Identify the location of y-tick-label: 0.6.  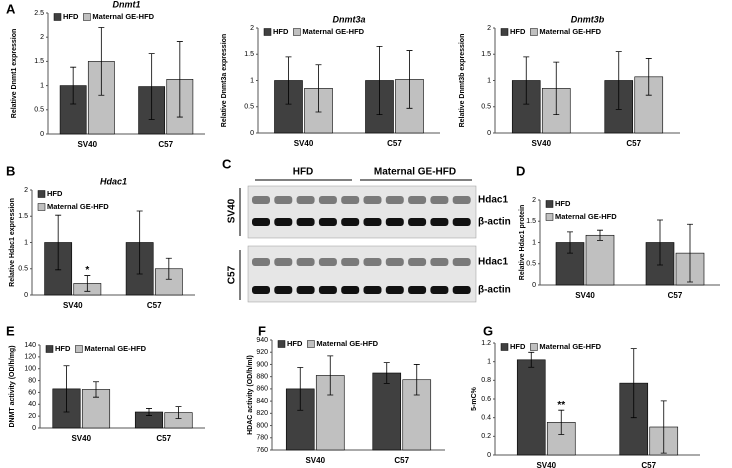
(486, 399).